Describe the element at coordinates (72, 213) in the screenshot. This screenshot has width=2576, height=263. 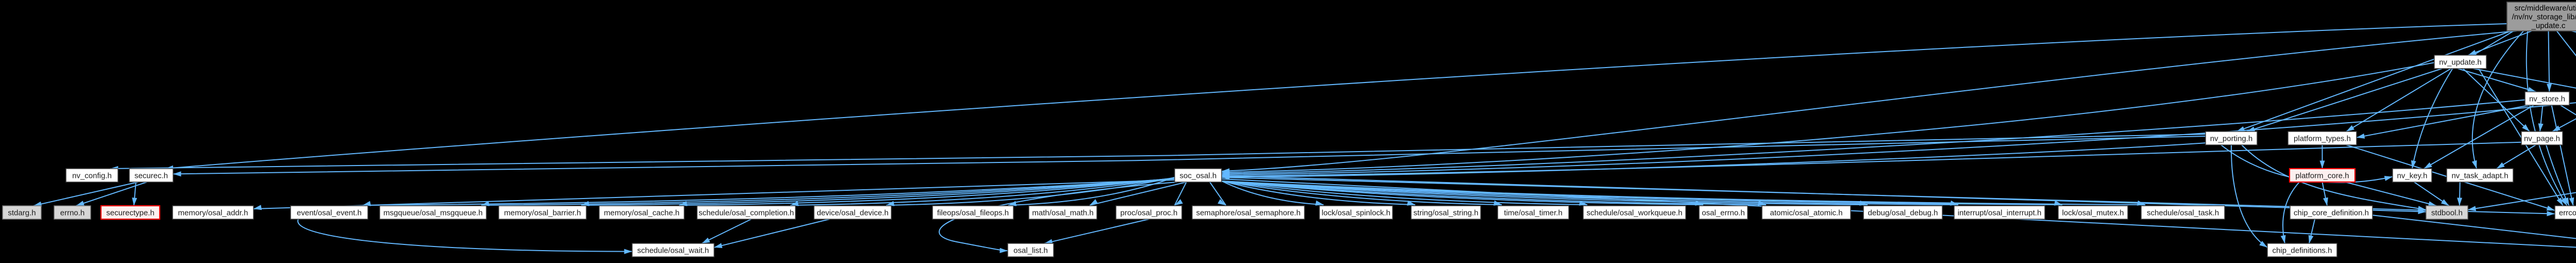
I see `svg-text: errno.h` at that location.